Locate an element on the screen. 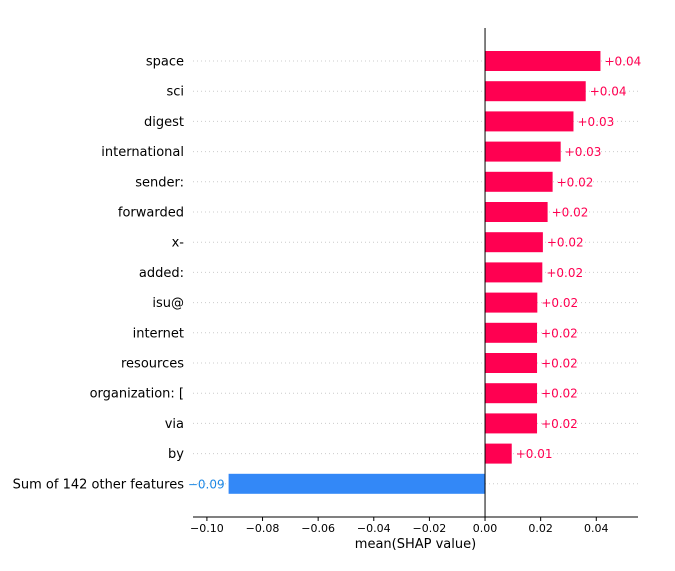  feature-label: by is located at coordinates (176, 454).